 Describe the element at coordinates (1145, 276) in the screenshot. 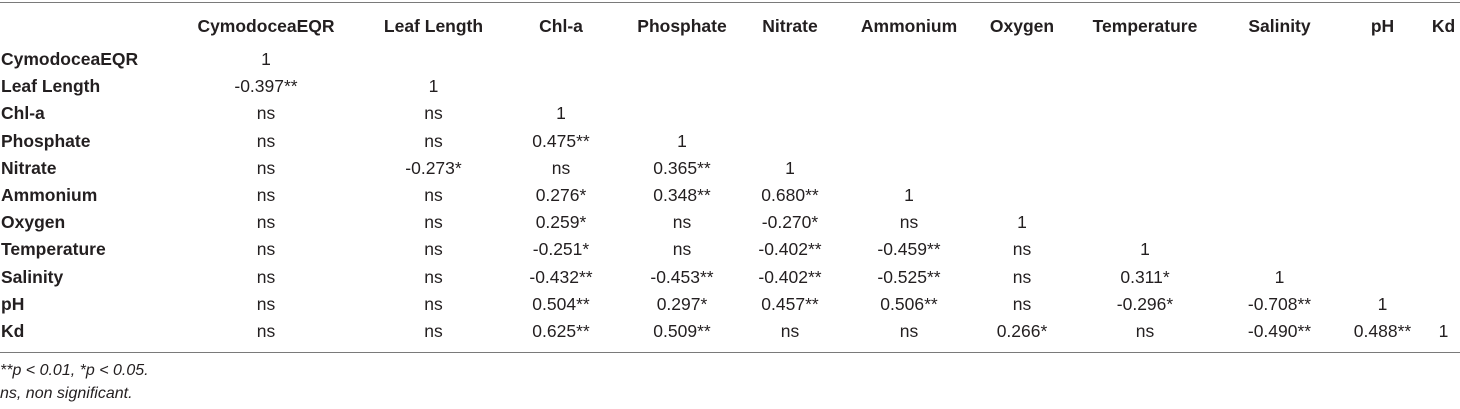

I see `table-cell: 0.311*` at that location.